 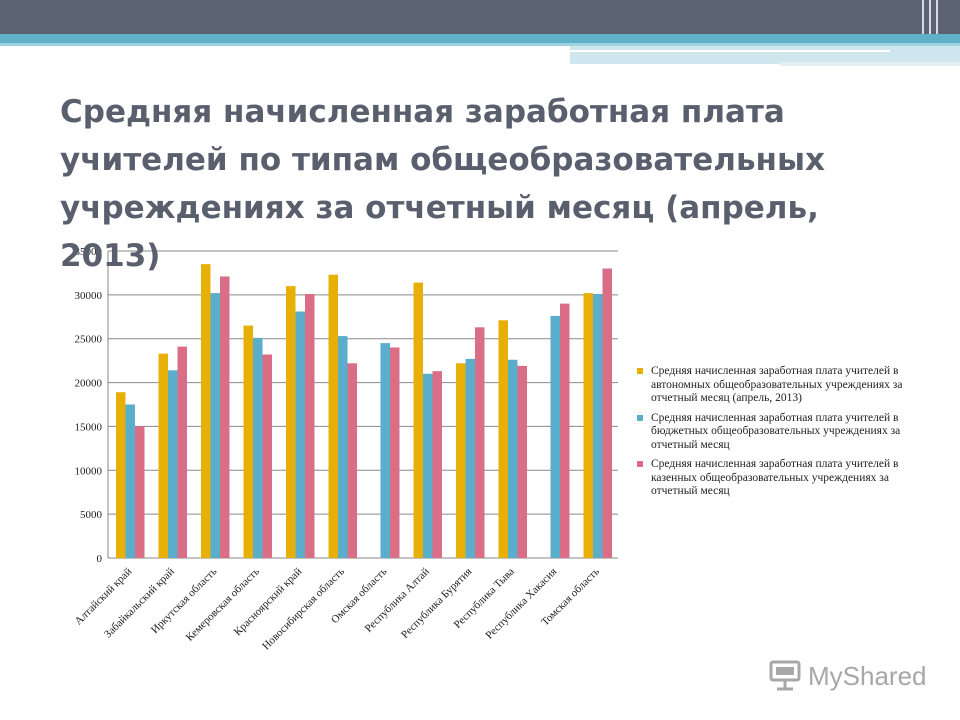 What do you see at coordinates (89, 252) in the screenshot?
I see `y-tick-label: 35000` at bounding box center [89, 252].